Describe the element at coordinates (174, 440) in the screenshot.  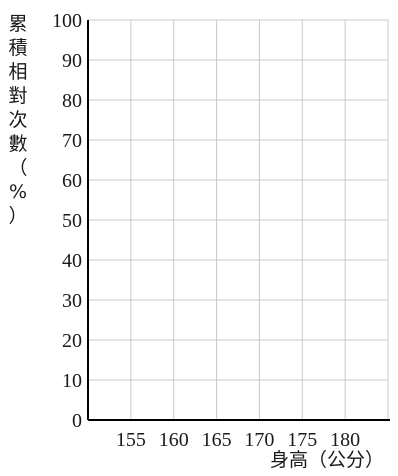
I see `x-tick-label-160: 160` at that location.